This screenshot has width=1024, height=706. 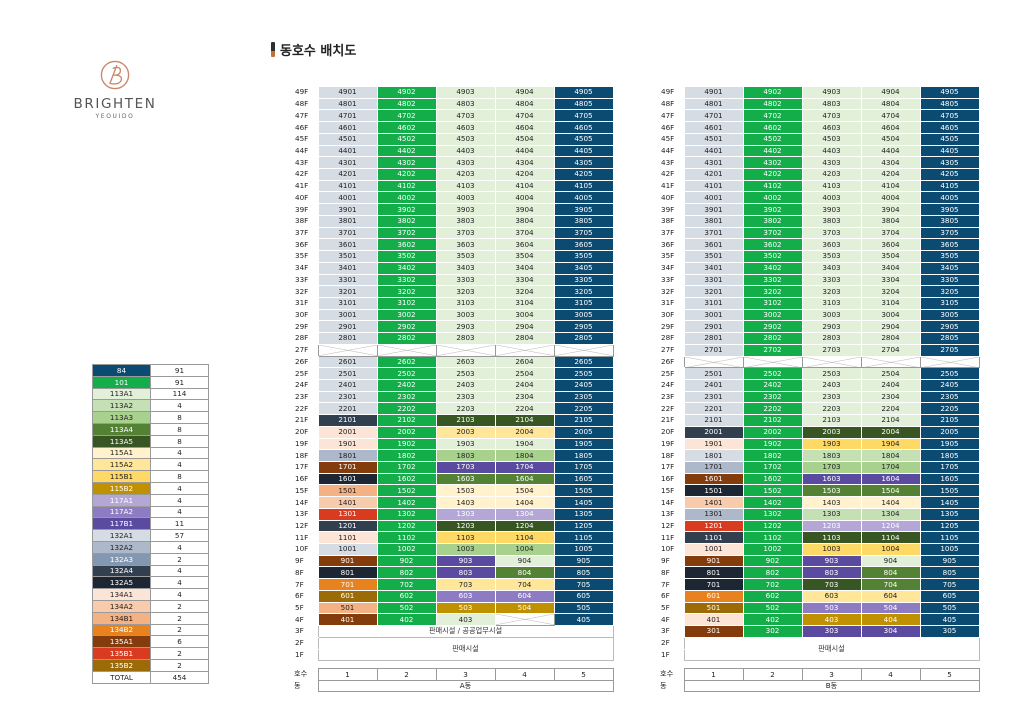 I want to click on unit-801: 801, so click(x=713, y=573).